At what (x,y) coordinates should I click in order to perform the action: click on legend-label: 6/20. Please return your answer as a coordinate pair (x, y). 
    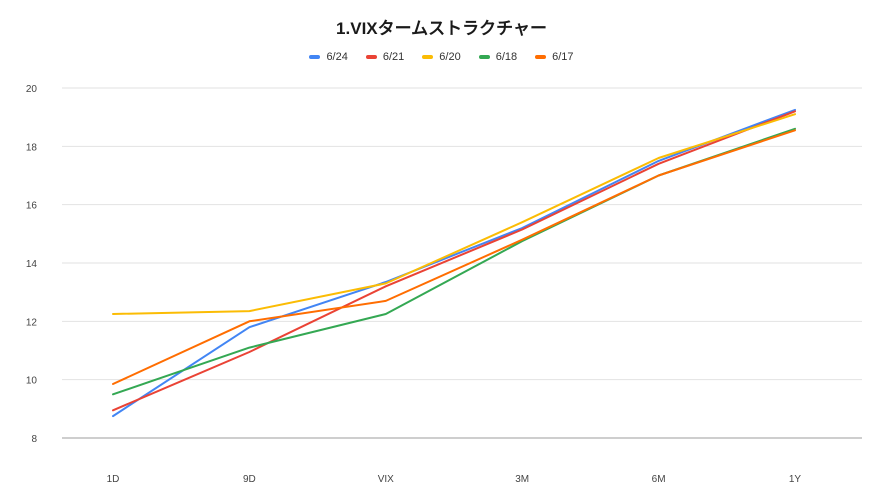
    Looking at the image, I should click on (450, 57).